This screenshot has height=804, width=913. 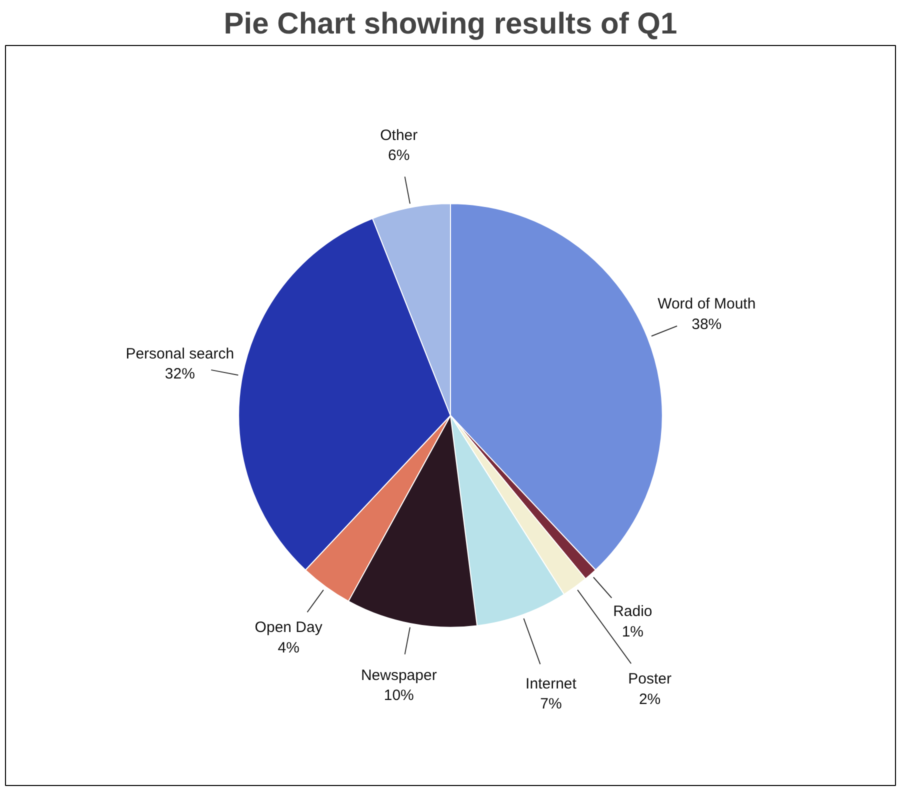 What do you see at coordinates (289, 648) in the screenshot?
I see `data-label: 4%` at bounding box center [289, 648].